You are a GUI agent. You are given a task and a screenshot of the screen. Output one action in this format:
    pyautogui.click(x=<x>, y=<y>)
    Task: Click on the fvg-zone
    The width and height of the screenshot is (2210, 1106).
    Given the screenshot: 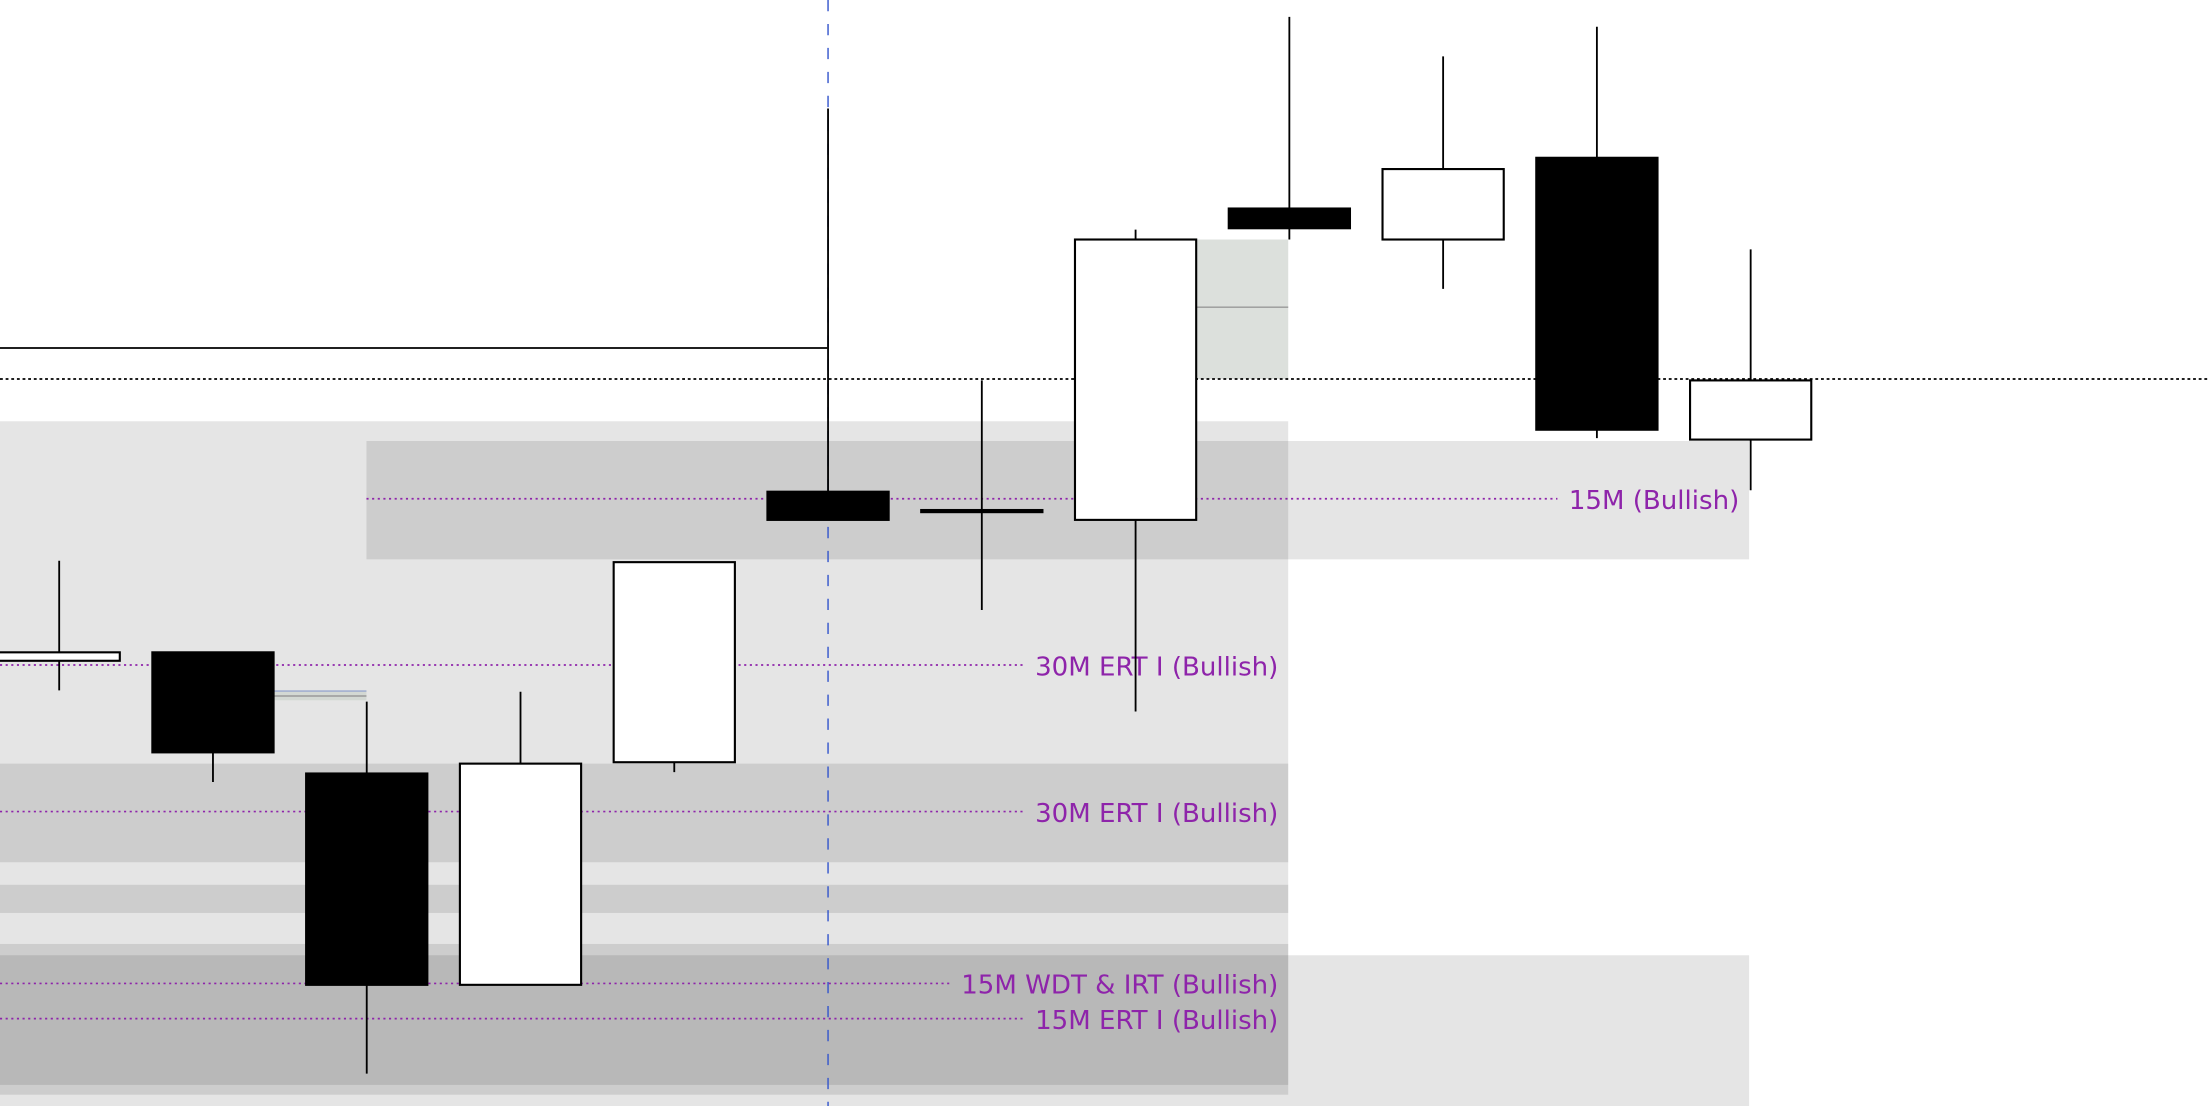 What is the action you would take?
    pyautogui.click(x=1242, y=309)
    